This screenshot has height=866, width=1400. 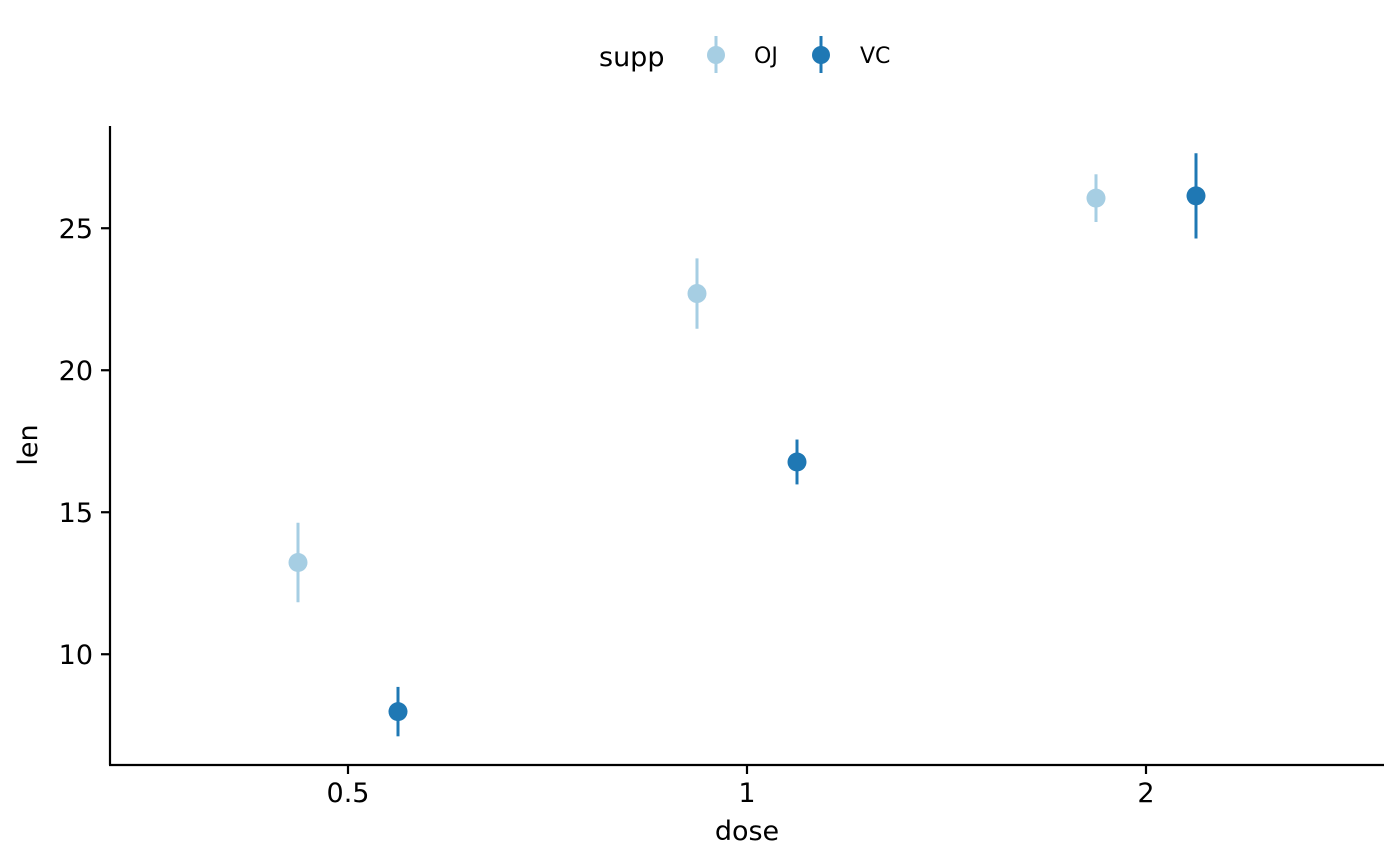 What do you see at coordinates (84, 442) in the screenshot?
I see `y-axis-ticks: 10 15 20 25` at bounding box center [84, 442].